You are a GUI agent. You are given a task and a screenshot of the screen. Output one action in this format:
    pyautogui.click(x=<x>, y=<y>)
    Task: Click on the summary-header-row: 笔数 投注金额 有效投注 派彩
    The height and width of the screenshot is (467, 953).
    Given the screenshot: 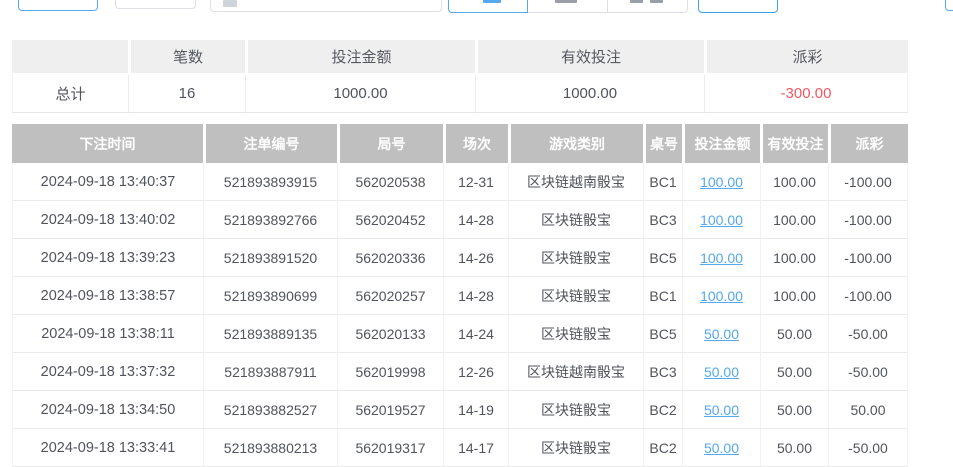 What is the action you would take?
    pyautogui.click(x=460, y=57)
    